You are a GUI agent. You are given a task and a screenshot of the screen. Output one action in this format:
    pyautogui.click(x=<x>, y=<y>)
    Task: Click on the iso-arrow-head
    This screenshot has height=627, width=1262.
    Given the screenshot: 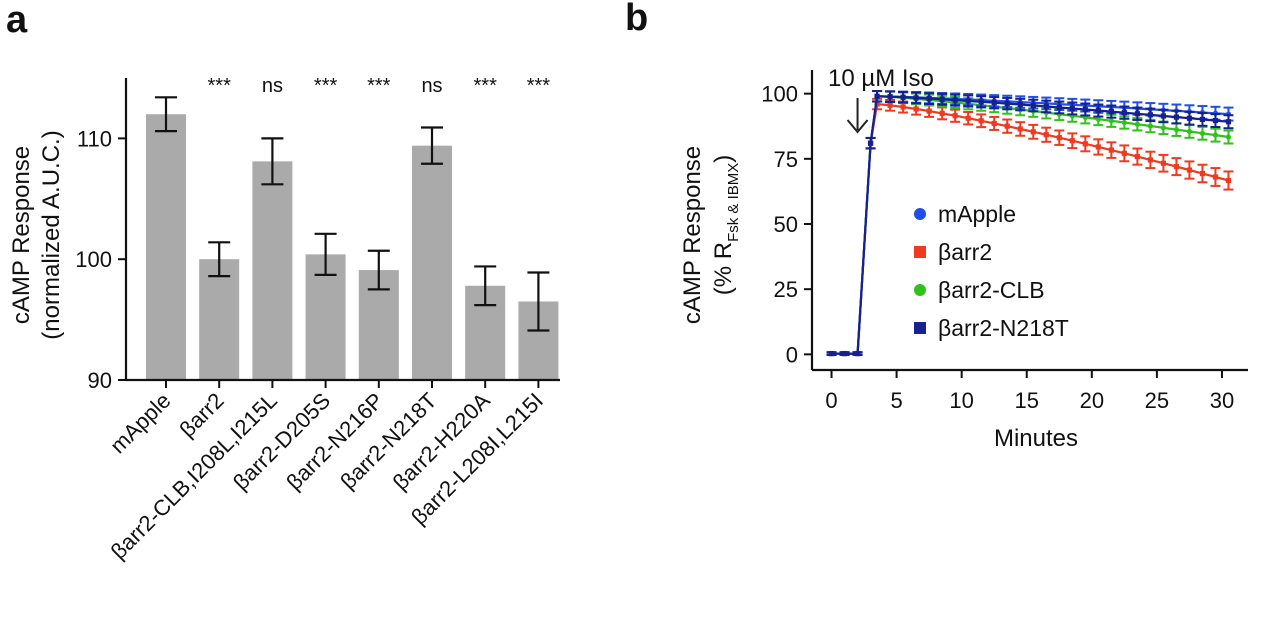 What is the action you would take?
    pyautogui.click(x=857, y=126)
    